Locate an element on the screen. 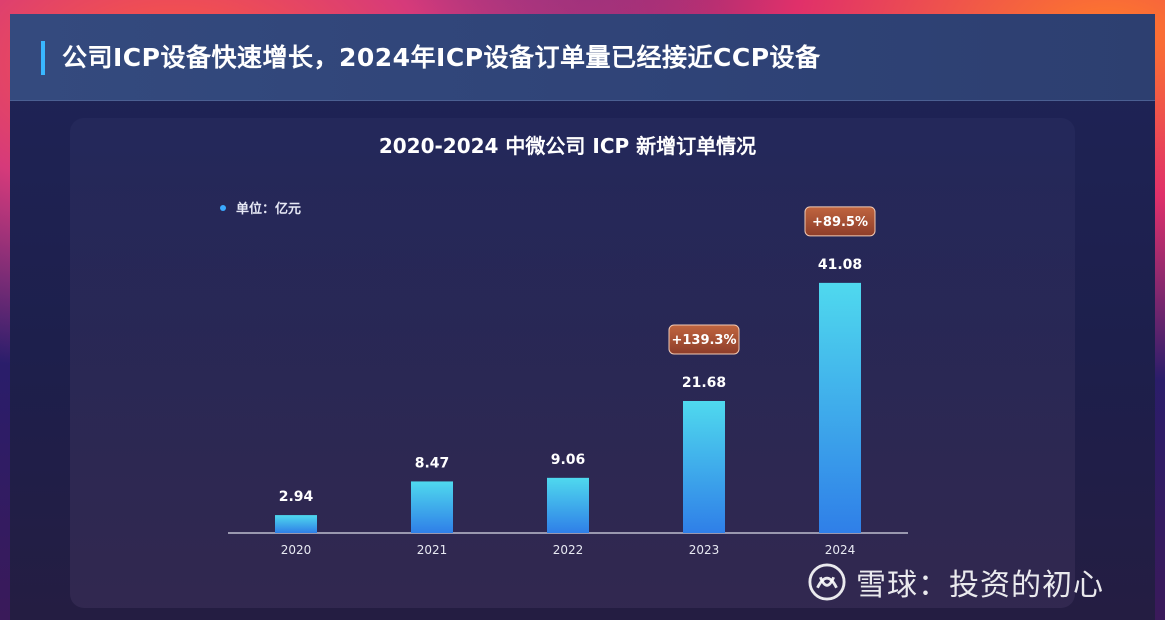 The height and width of the screenshot is (620, 1165). x-tick-label-2024: 2024 is located at coordinates (840, 550).